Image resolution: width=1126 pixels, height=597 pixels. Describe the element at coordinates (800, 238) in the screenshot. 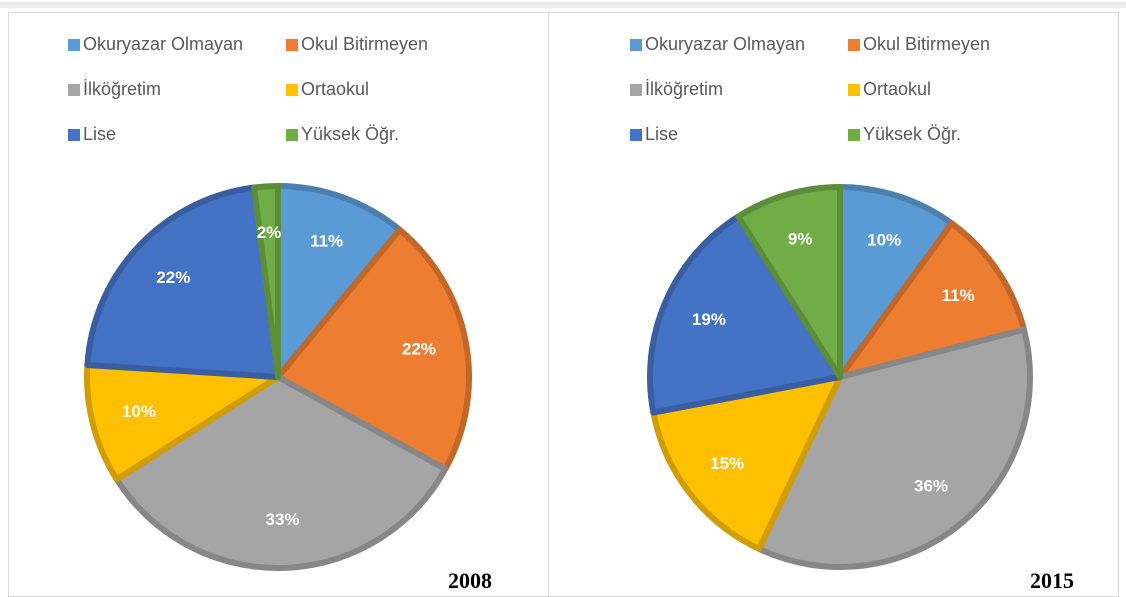

I see `data-label: 9%` at that location.